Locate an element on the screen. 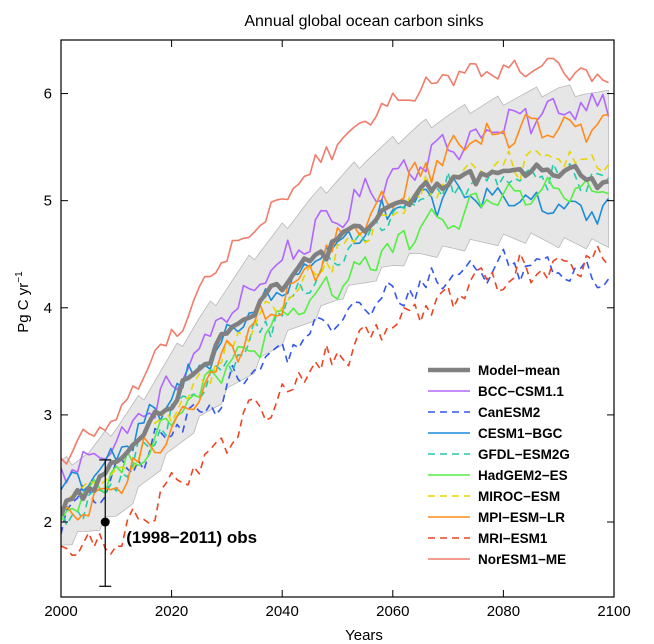  y-tick-label: 5 is located at coordinates (48, 201).